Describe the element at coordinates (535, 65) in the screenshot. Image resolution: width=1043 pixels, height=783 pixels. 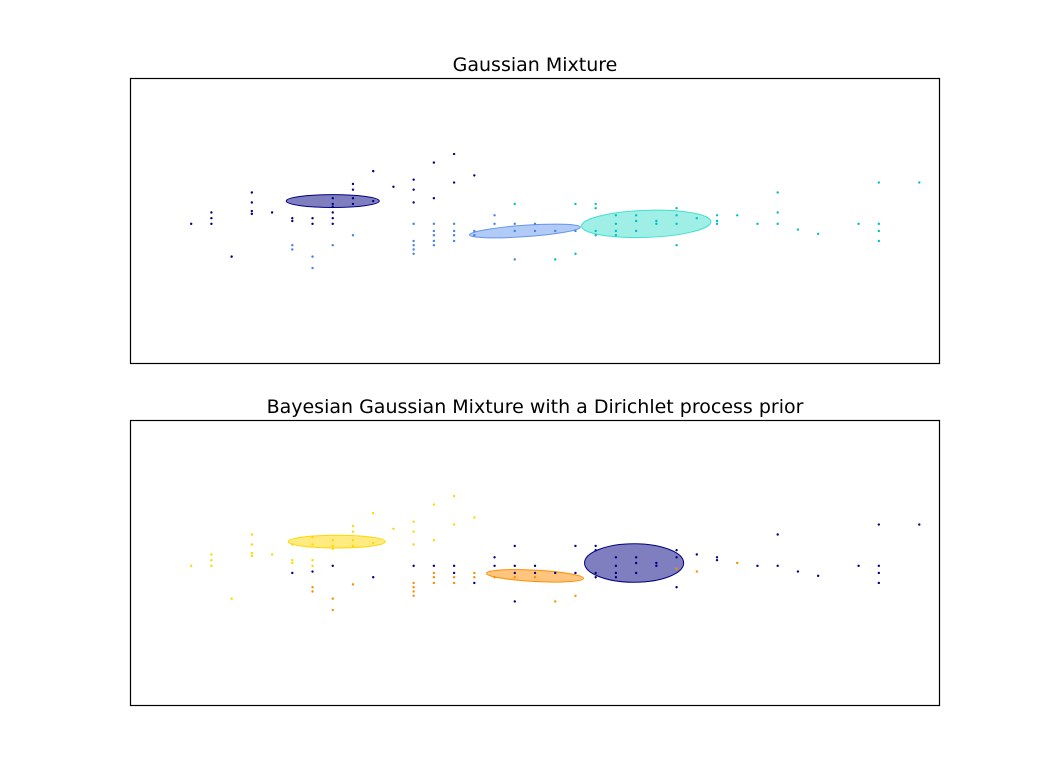
I see `gaussian-mixture-title: Gaussian Mixture` at that location.